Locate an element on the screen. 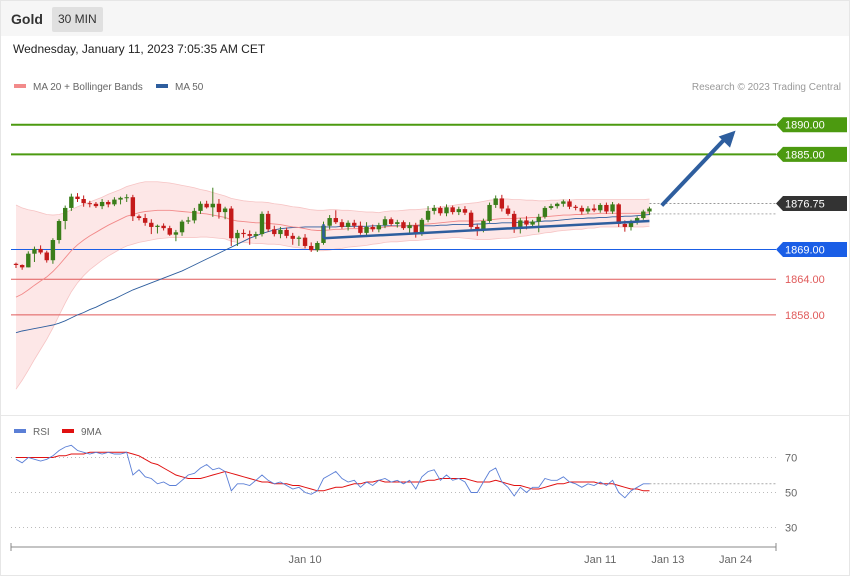  legend-swatch-ma50 is located at coordinates (162, 86).